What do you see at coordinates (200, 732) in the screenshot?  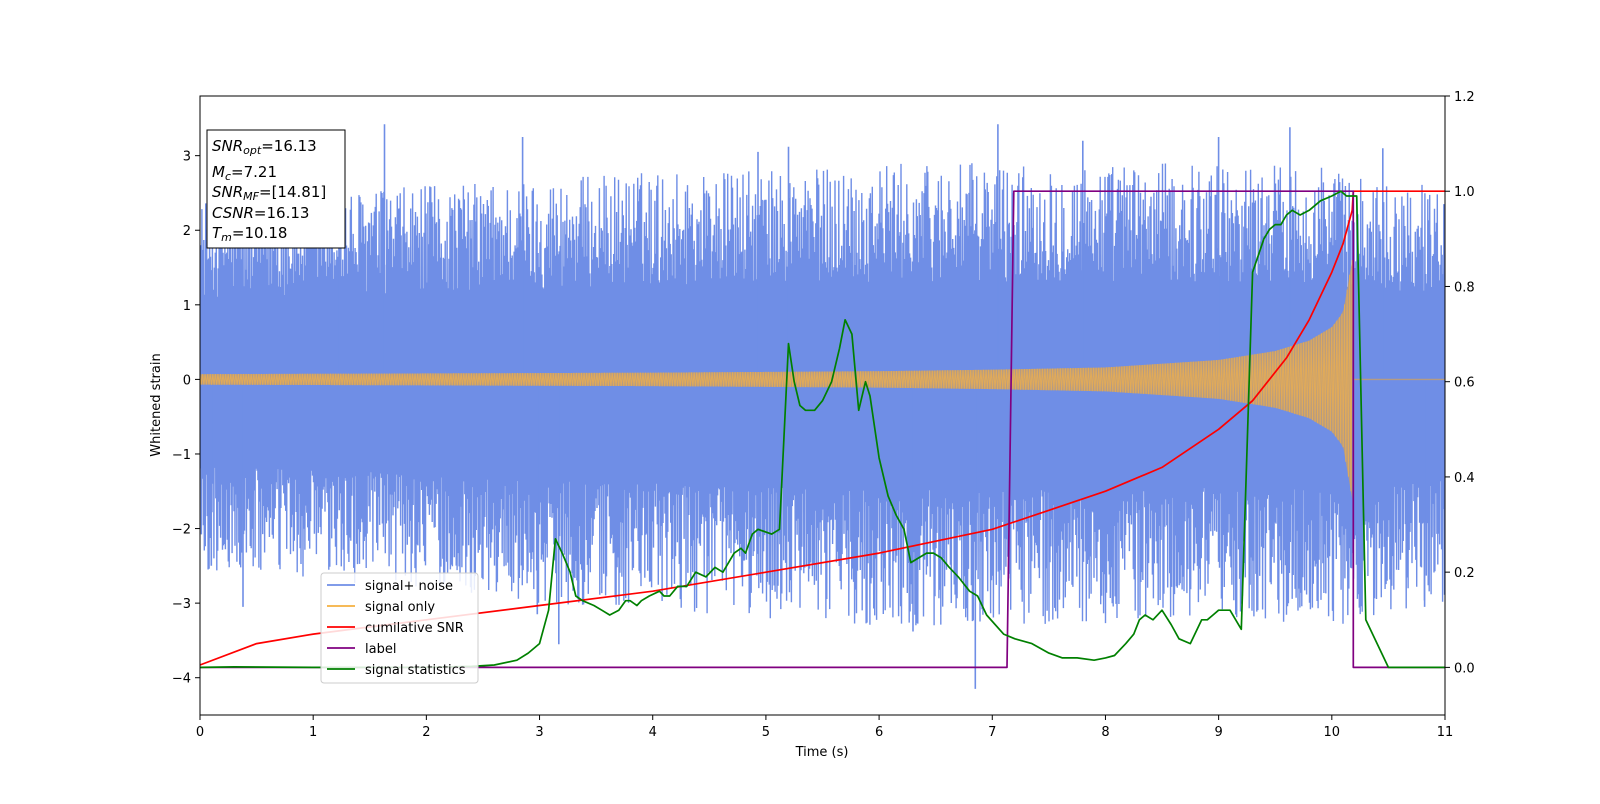 I see `x-tick-label: 0` at bounding box center [200, 732].